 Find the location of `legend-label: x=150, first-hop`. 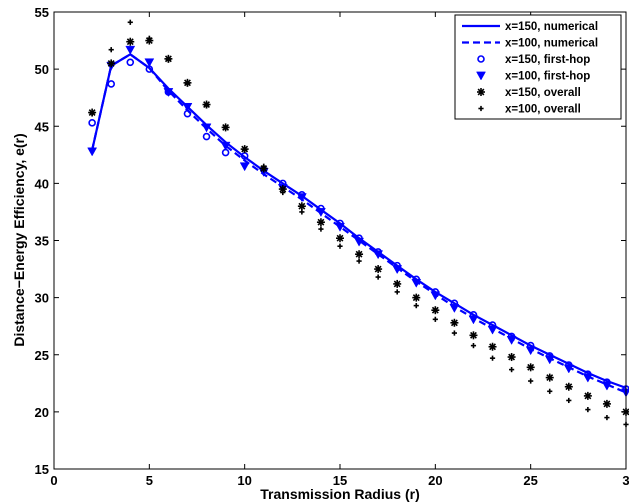

legend-label: x=150, first-hop is located at coordinates (547, 60).